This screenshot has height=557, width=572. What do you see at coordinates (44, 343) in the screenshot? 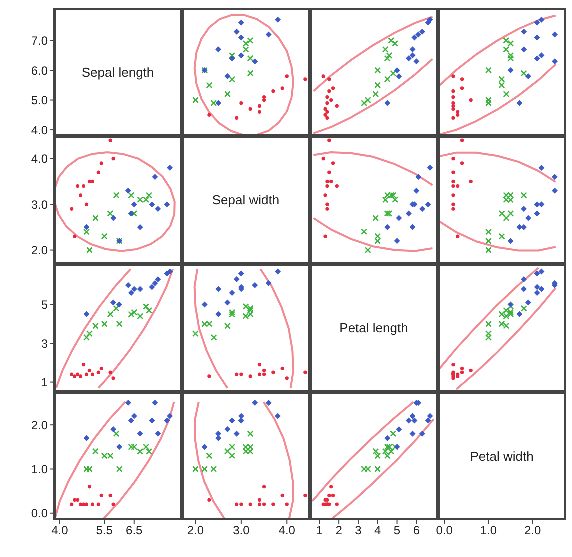
I see `y-tick-label: 3` at bounding box center [44, 343].